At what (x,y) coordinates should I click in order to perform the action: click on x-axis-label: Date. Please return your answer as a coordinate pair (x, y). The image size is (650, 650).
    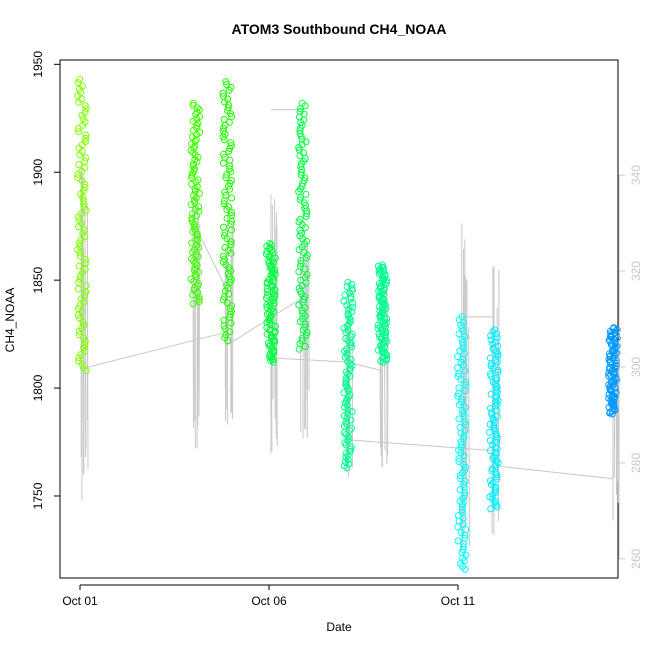
    Looking at the image, I should click on (339, 627).